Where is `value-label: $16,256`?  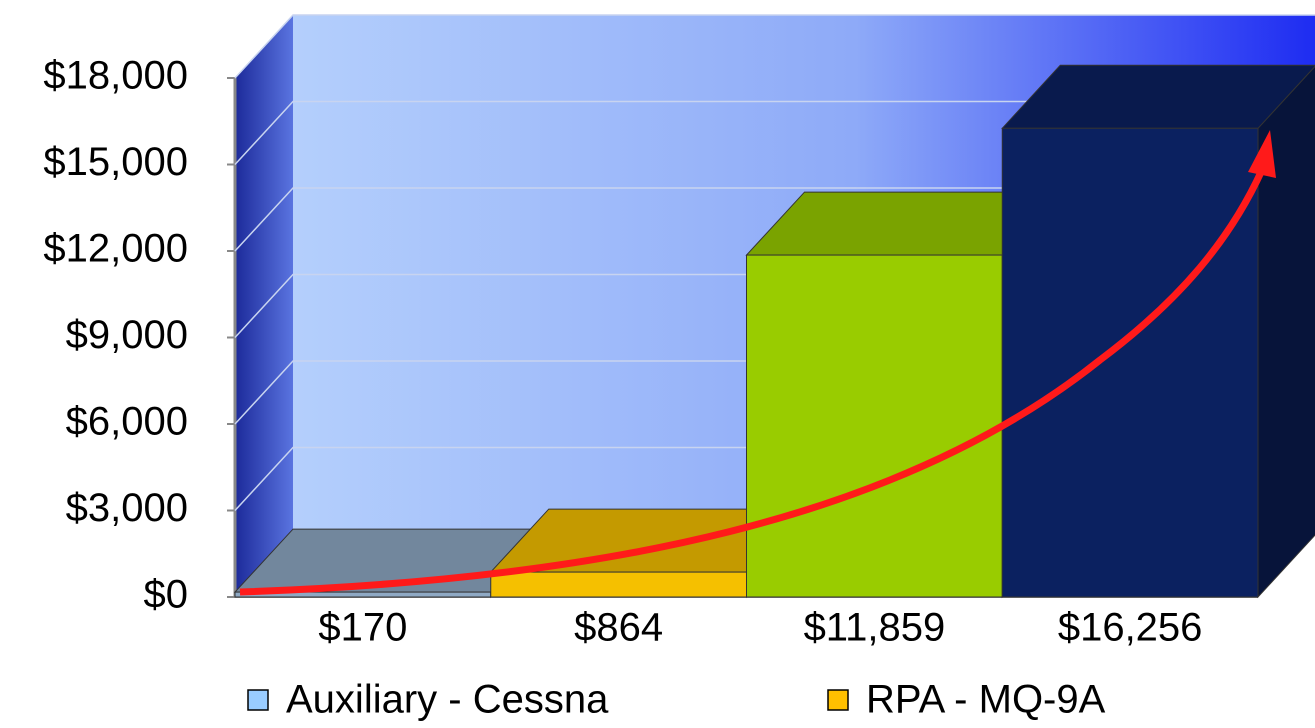 value-label: $16,256 is located at coordinates (1130, 628).